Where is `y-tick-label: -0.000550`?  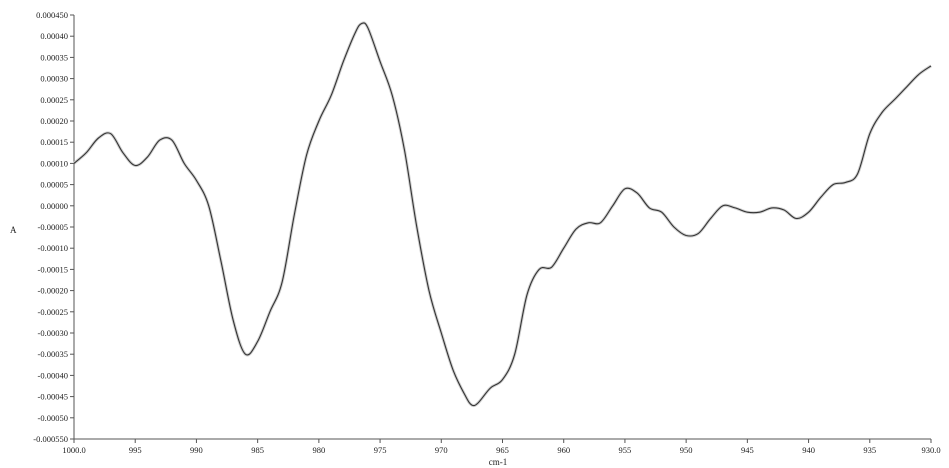
y-tick-label: -0.000550 is located at coordinates (50, 439).